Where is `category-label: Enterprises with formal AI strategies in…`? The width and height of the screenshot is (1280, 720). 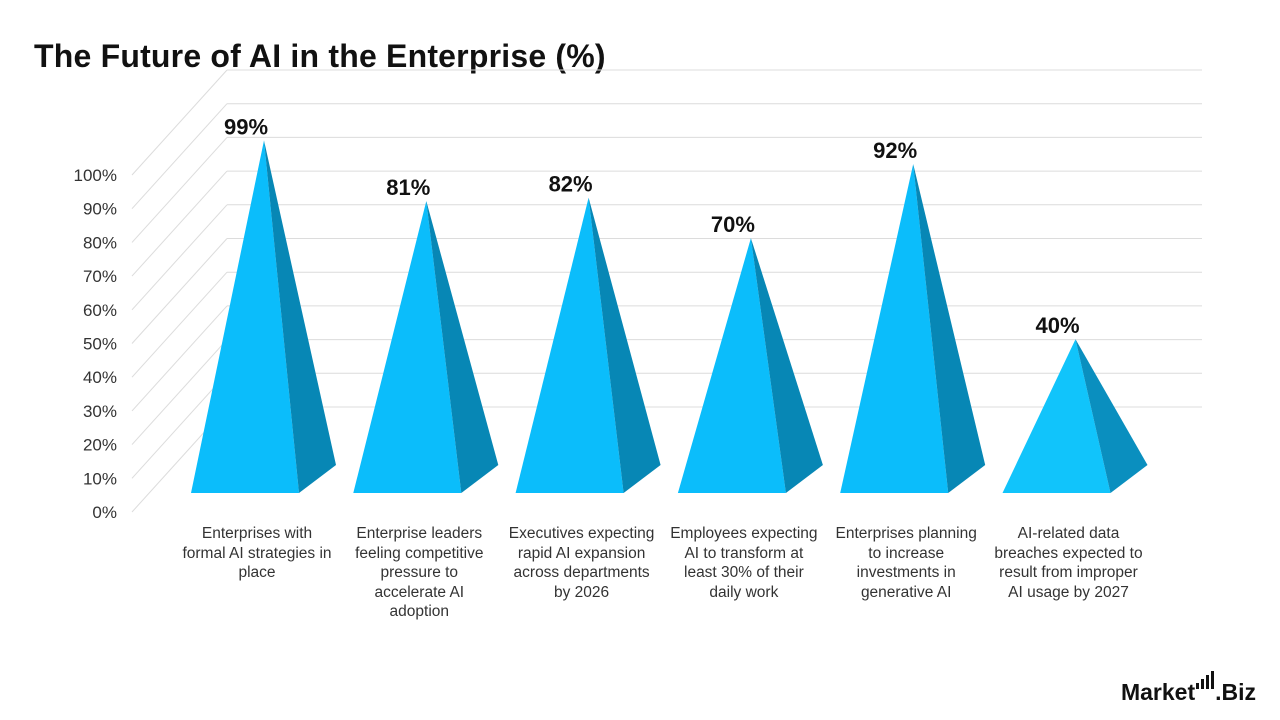 category-label: Enterprises with formal AI strategies in… is located at coordinates (257, 553).